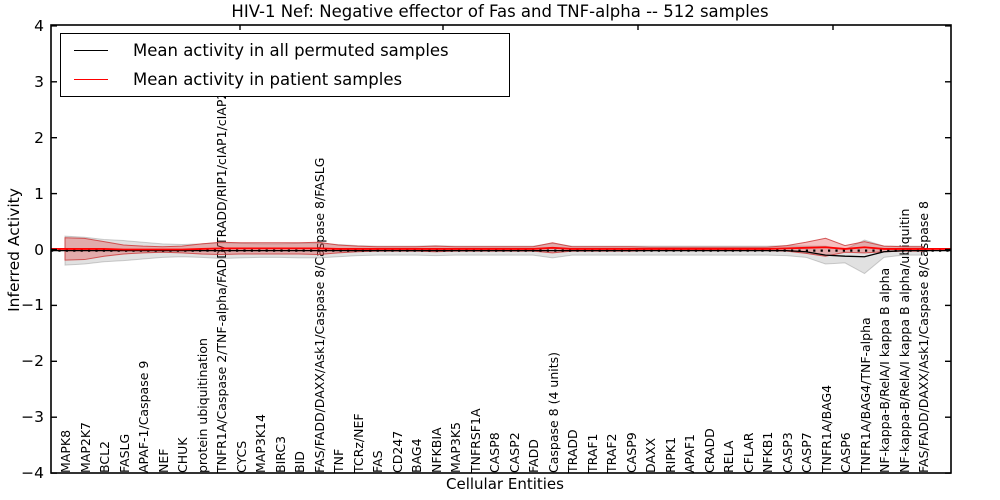 The image size is (1000, 500). I want to click on y-tick-label: −3, so click(32, 417).